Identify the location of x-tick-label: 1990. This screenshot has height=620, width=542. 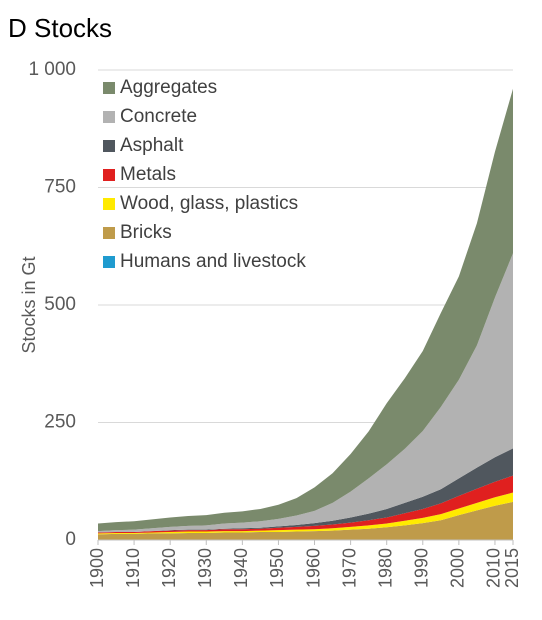
(422, 568).